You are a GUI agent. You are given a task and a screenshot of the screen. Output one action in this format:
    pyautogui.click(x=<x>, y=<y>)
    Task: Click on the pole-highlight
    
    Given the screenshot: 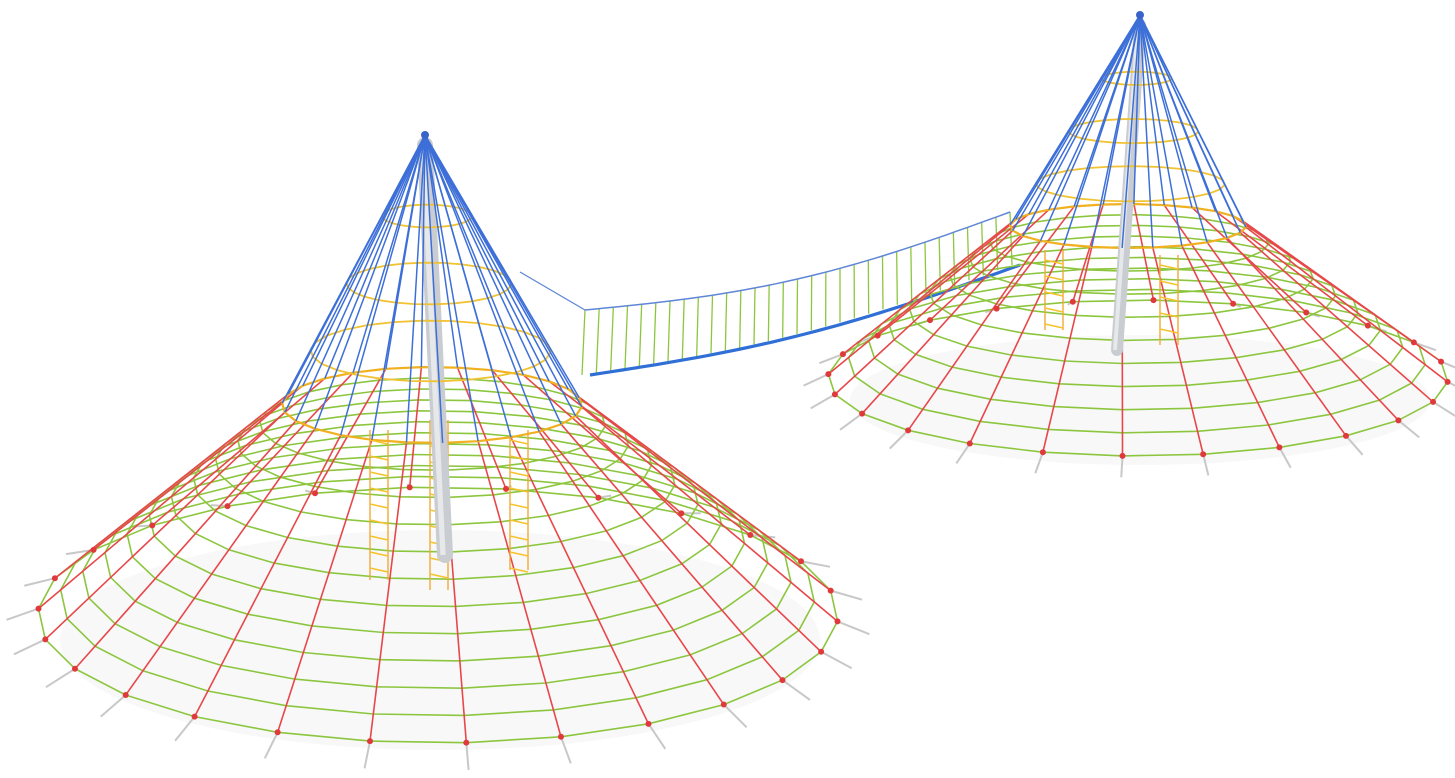 What is the action you would take?
    pyautogui.click(x=433, y=350)
    